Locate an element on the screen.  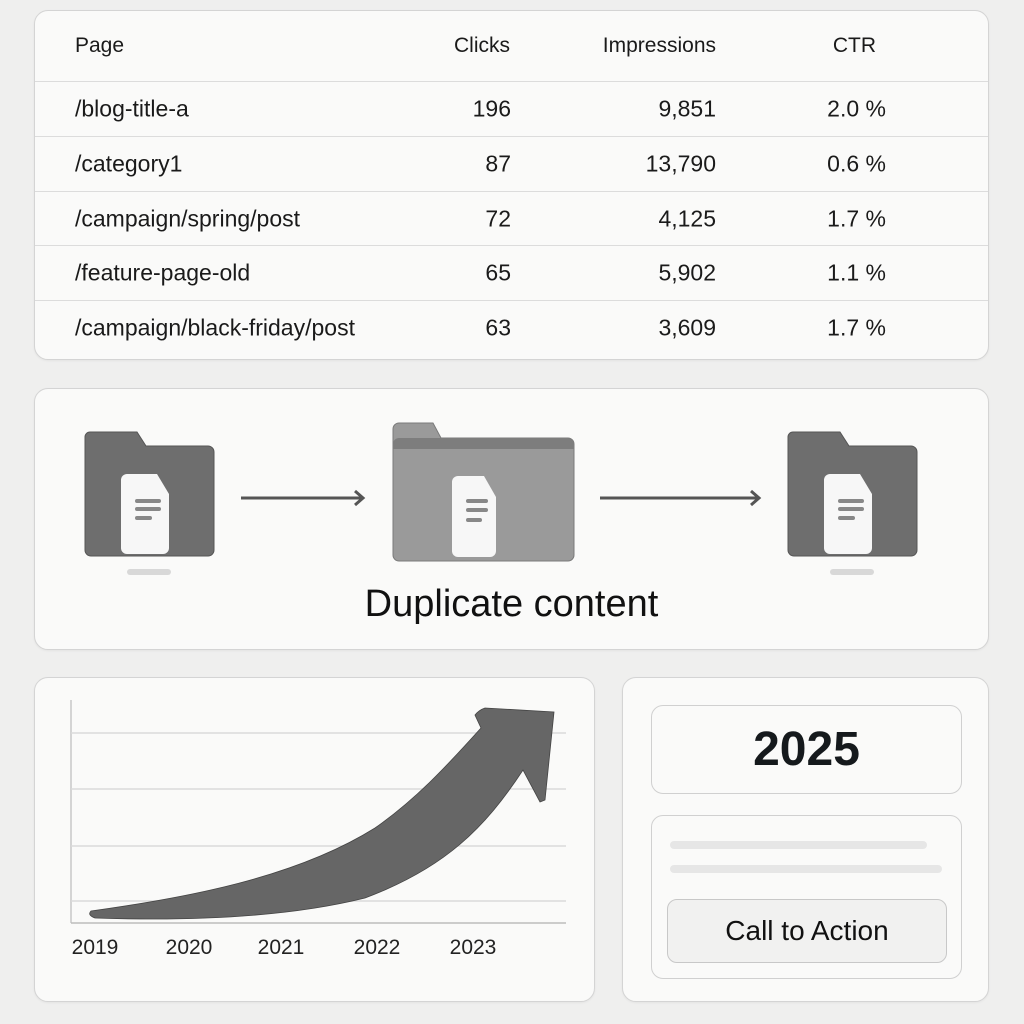
x-tick-label: 2020 is located at coordinates (189, 947).